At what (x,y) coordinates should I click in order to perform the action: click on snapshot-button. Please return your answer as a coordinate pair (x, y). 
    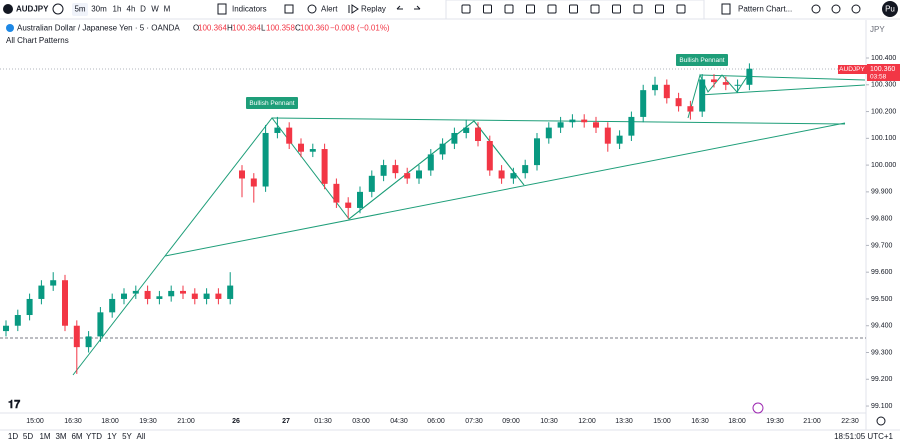
    Looking at the image, I should click on (836, 9).